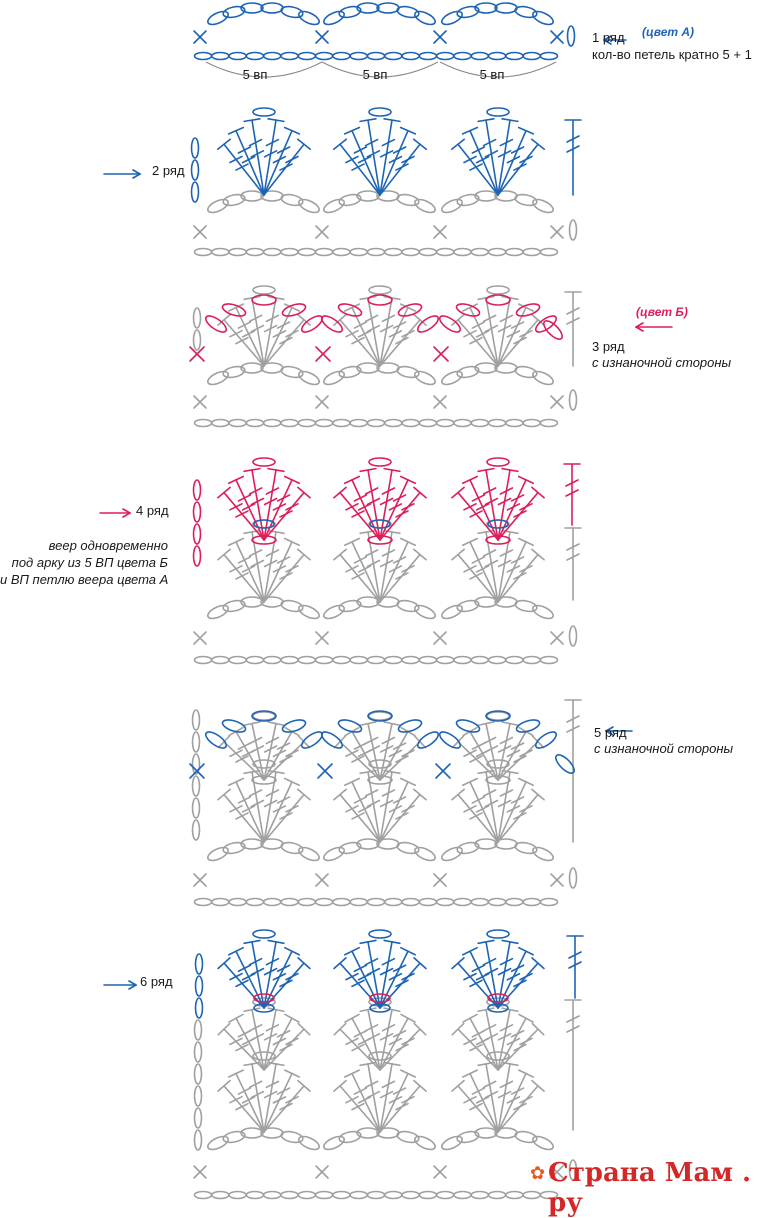 This screenshot has height=1218, width=764. Describe the element at coordinates (152, 510) in the screenshot. I see `row4-label: 4 ряд` at that location.